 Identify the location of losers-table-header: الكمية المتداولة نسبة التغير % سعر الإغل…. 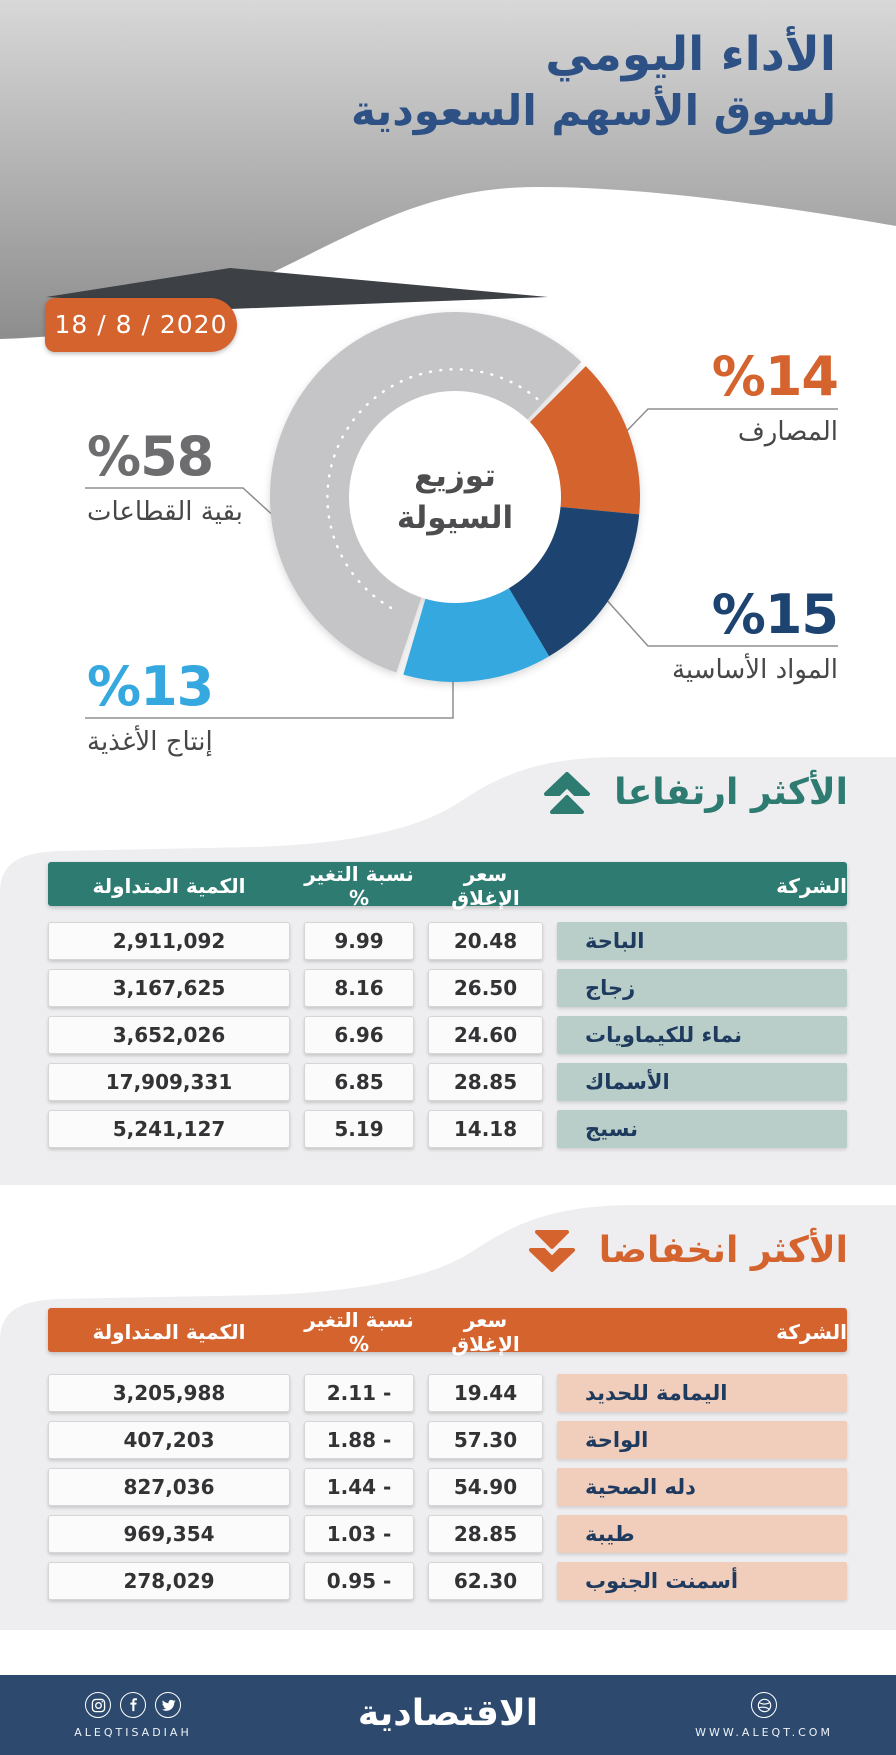
(447, 1332).